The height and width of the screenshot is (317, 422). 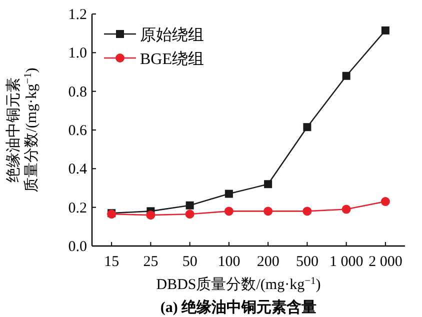 I want to click on x-axis-title: DBDS质量分数/(mg·kg$^{−1}$), so click(x=238, y=284).